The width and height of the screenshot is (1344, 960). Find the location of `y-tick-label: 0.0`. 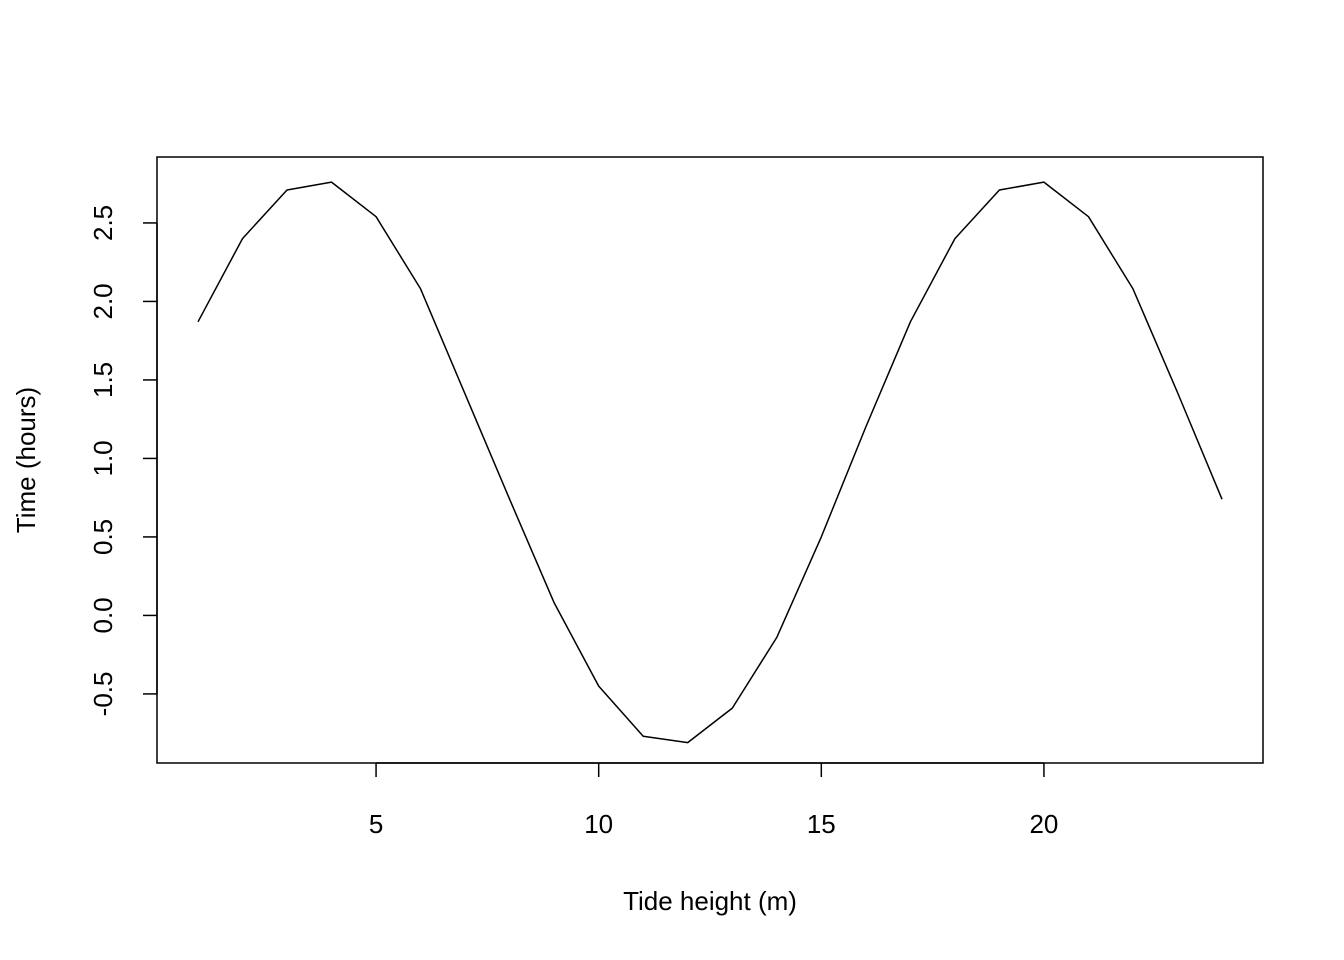

y-tick-label: 0.0 is located at coordinates (103, 615).